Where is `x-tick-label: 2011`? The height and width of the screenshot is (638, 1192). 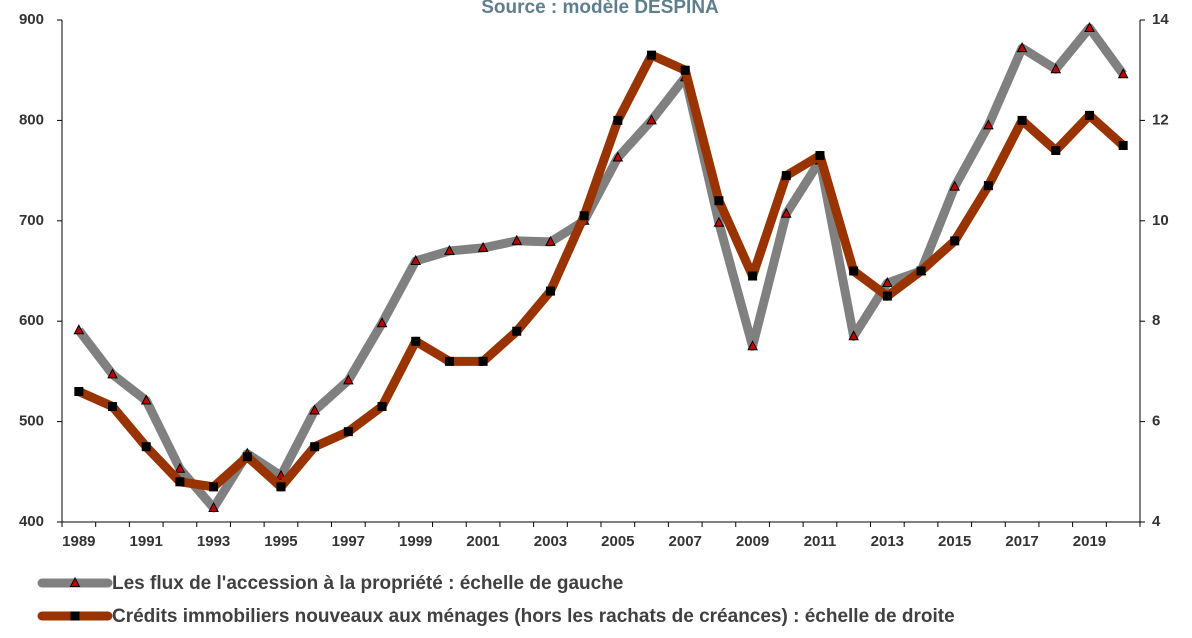
x-tick-label: 2011 is located at coordinates (820, 541).